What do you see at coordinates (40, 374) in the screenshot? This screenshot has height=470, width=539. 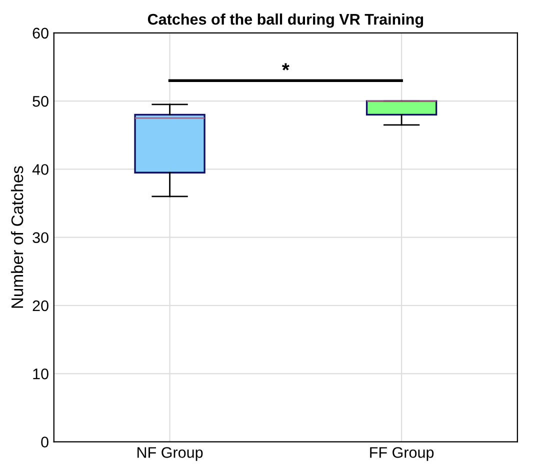 I see `y-tick-label: 10` at bounding box center [40, 374].